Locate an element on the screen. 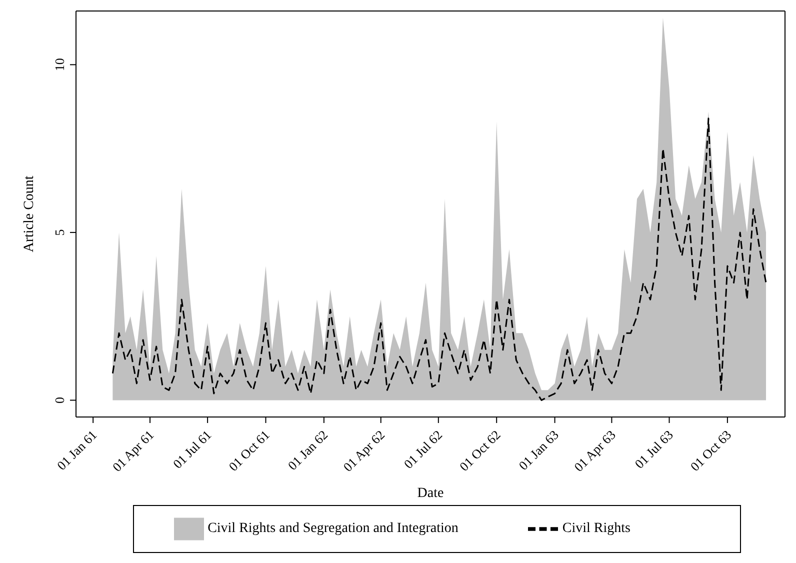 This screenshot has height=563, width=796. x-tick-label: 01 Oct 62 is located at coordinates (480, 450).